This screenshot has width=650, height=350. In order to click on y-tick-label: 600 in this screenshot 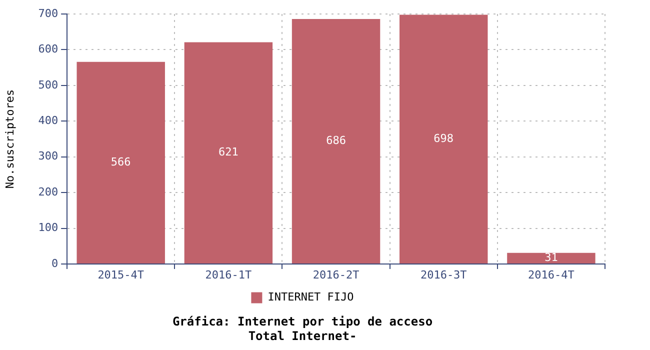, I will do `click(48, 49)`.